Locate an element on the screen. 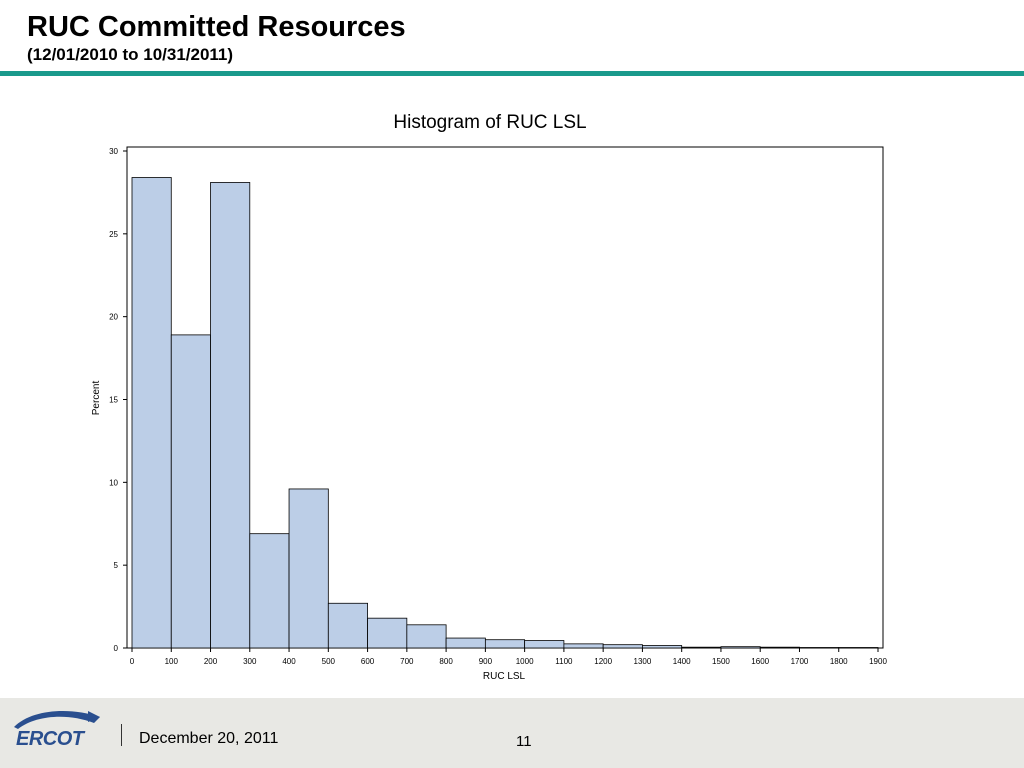 This screenshot has height=768, width=1024. title-rule is located at coordinates (512, 73).